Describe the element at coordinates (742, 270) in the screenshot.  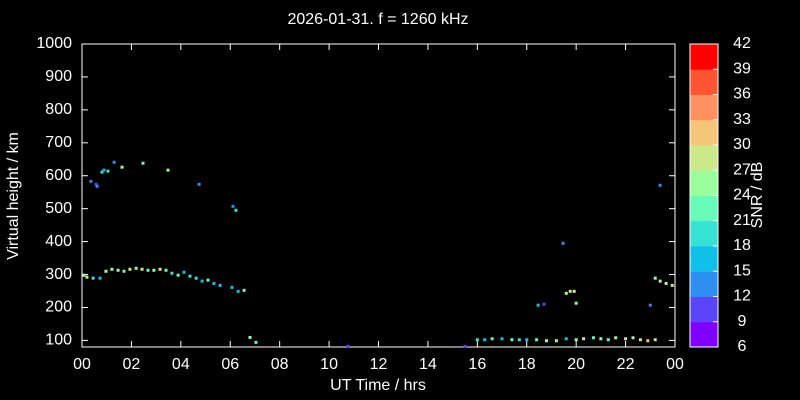
I see `colorbar-tick-label: 15` at that location.